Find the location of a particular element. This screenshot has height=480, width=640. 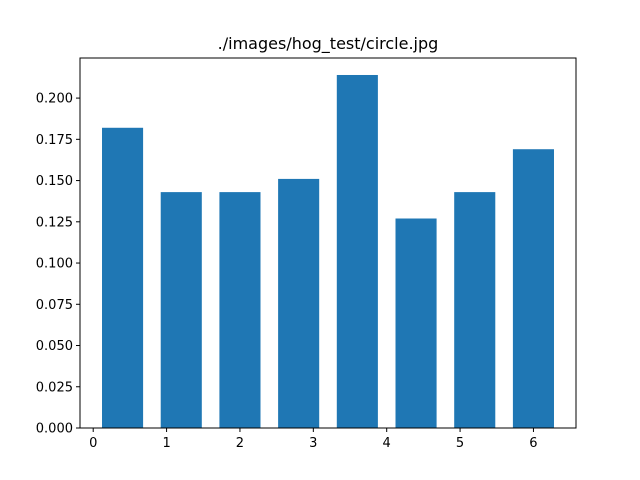

y-tick-label: 0.075 is located at coordinates (54, 305).